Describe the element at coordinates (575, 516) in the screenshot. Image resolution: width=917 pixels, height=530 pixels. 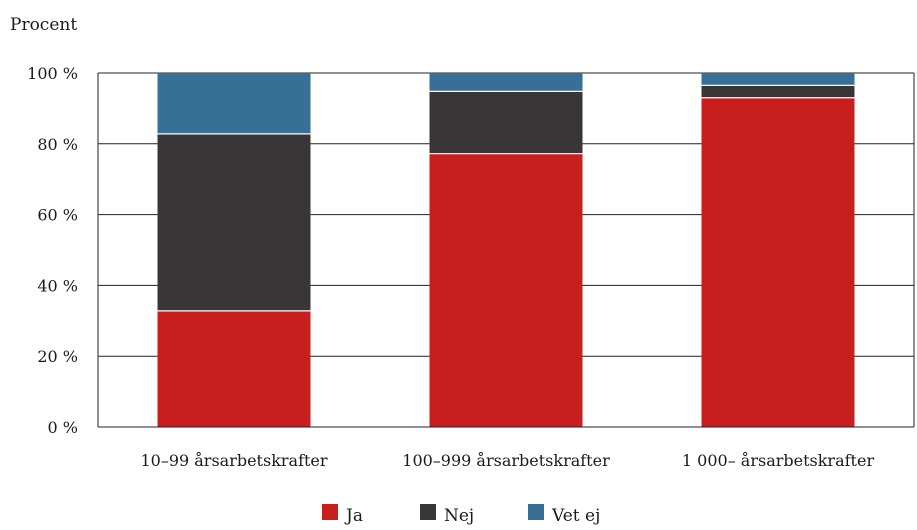
I see `legend-label: Vet ej` at that location.